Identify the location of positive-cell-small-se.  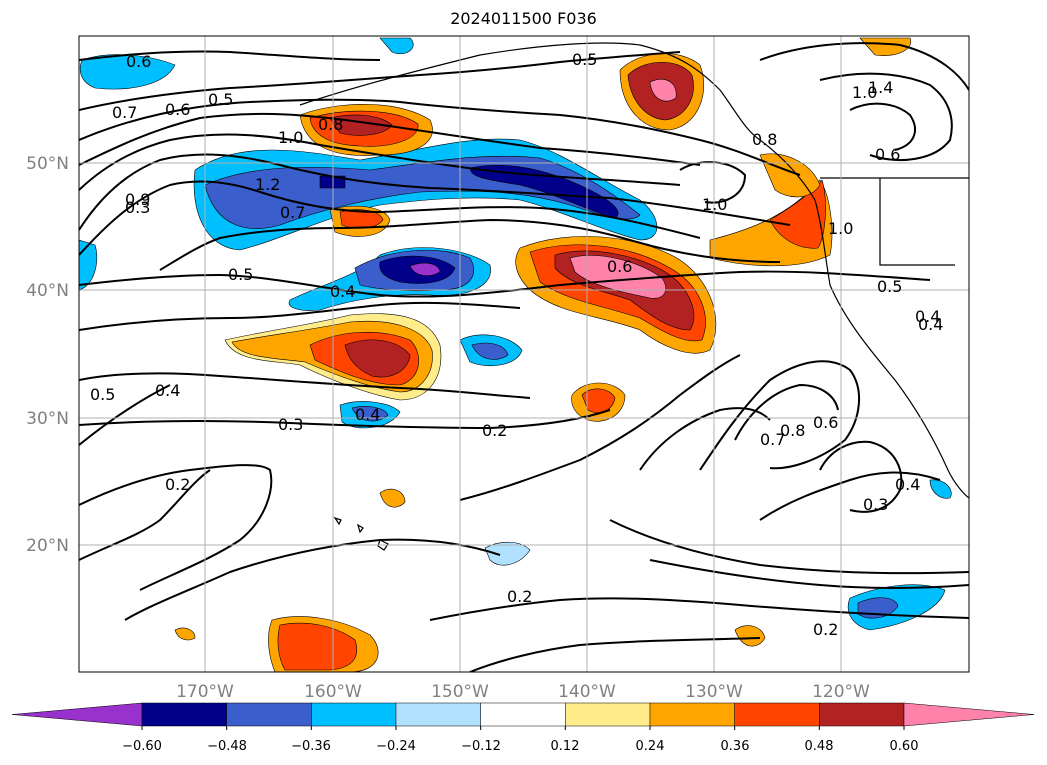
(750, 636).